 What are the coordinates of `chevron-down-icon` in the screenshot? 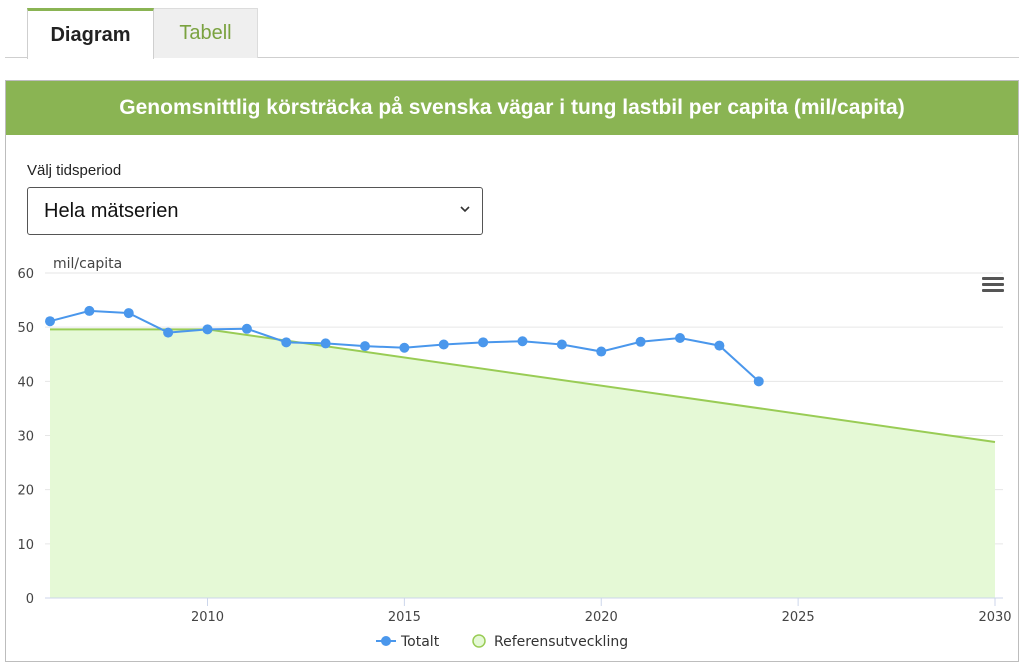 It's located at (465, 209).